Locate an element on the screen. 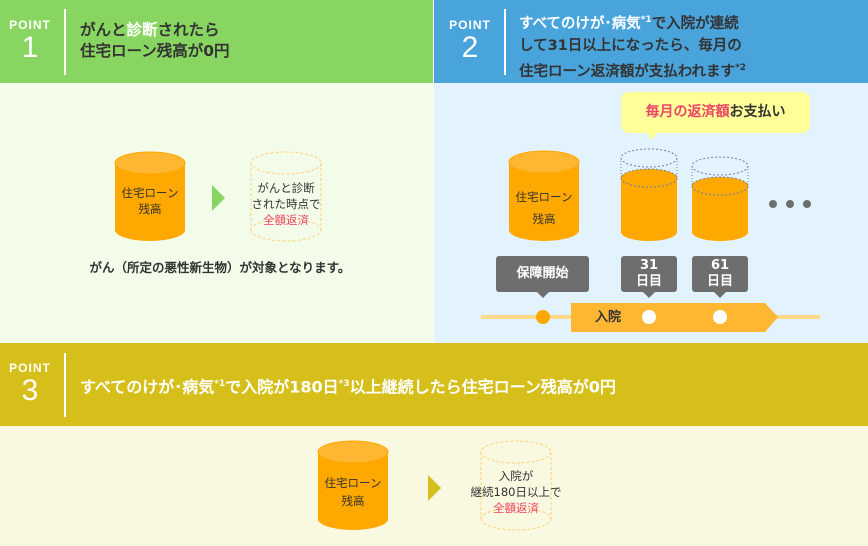 The image size is (868, 546). ellipsis-dots is located at coordinates (790, 204).